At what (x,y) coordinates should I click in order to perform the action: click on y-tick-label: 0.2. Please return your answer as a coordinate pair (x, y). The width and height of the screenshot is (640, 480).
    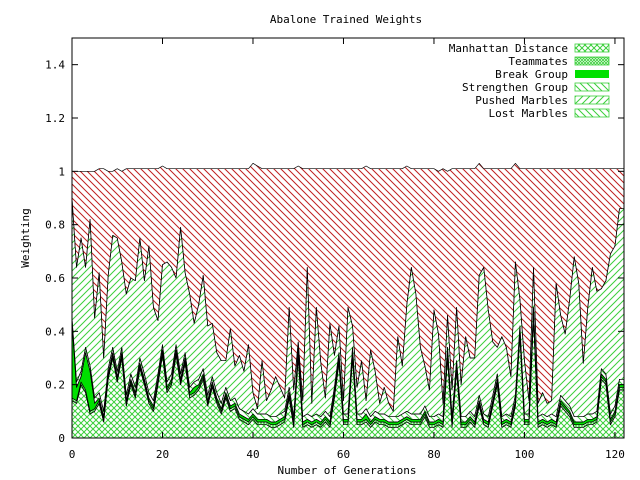
    Looking at the image, I should click on (55, 385).